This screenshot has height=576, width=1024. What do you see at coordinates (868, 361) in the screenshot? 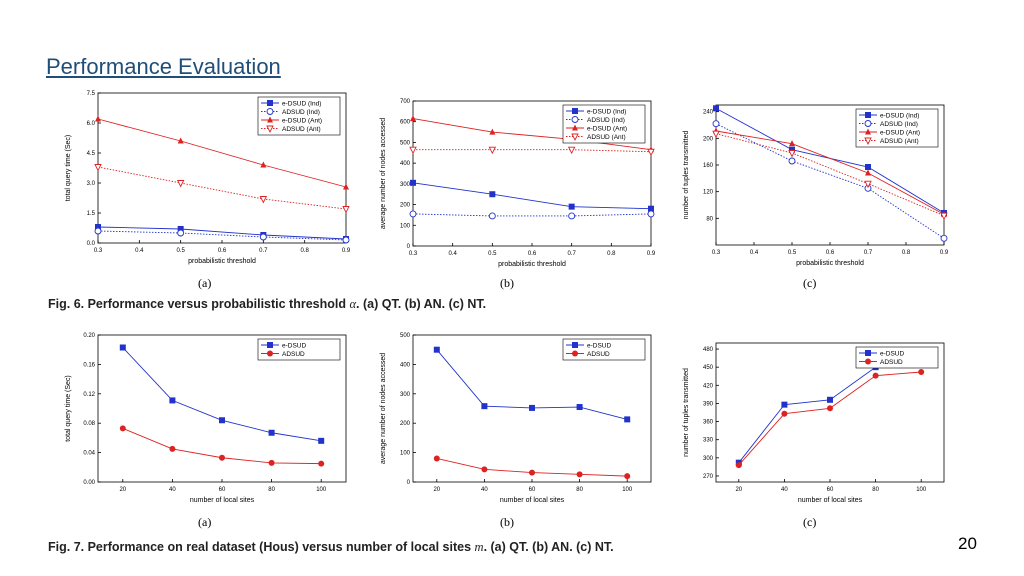
I see `fig7c-legend-marker` at bounding box center [868, 361].